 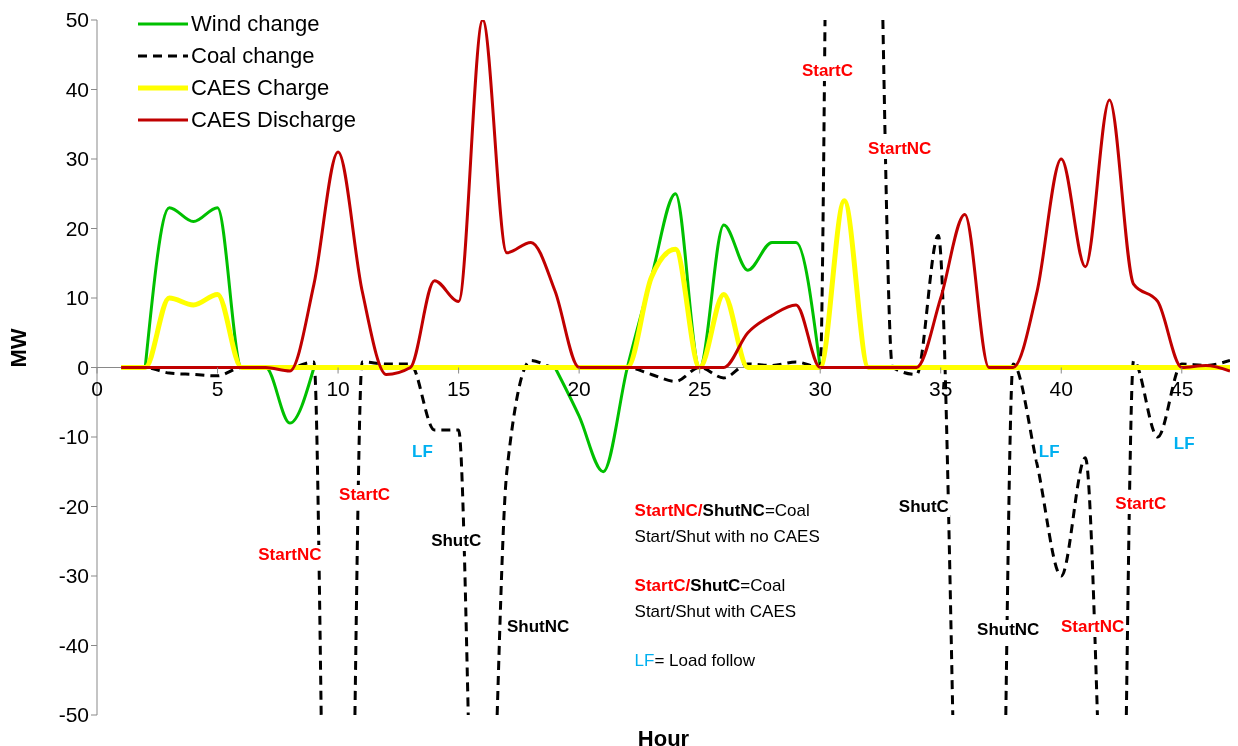 I want to click on y-tick-label: -10, so click(x=73, y=437).